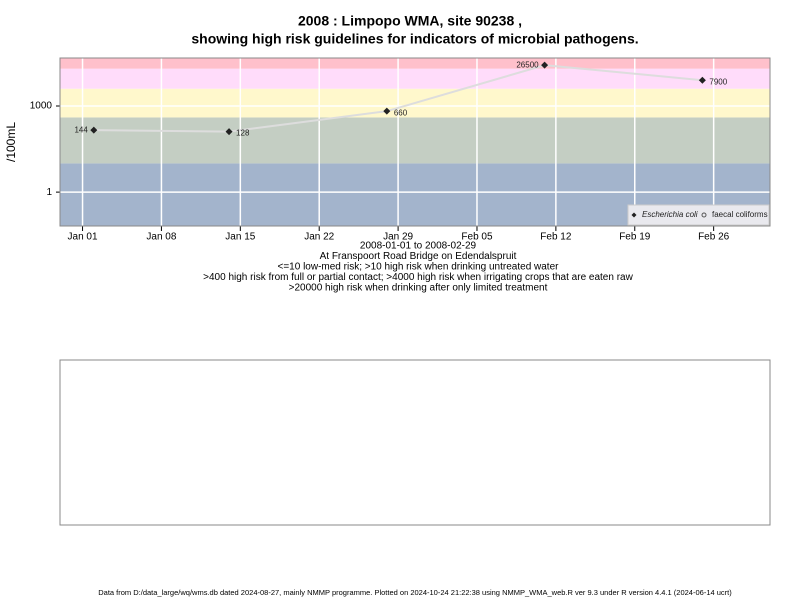  What do you see at coordinates (418, 246) in the screenshot?
I see `x-axis-note: 2008-01-01 to 2008-02-29` at bounding box center [418, 246].